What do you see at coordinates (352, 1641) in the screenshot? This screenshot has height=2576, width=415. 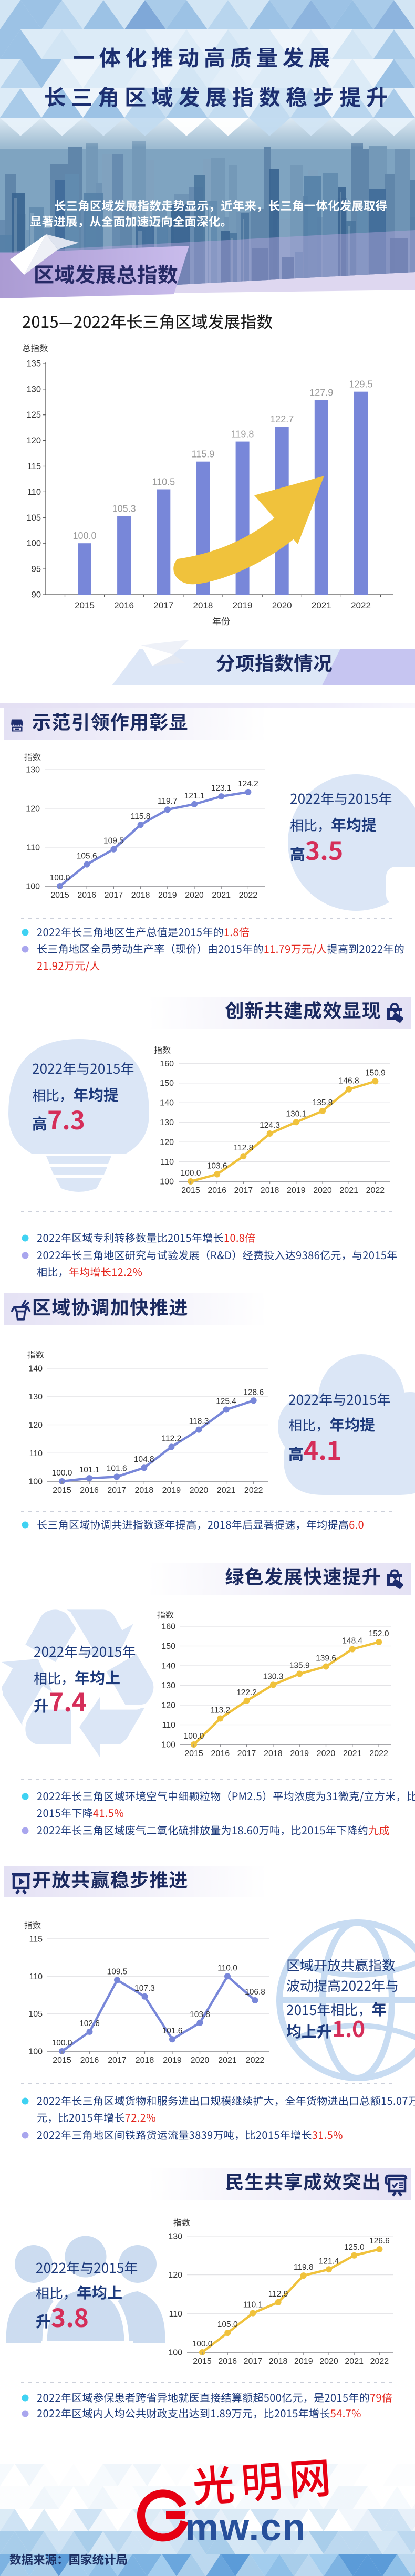 I see `svg-text: 148.4` at bounding box center [352, 1641].